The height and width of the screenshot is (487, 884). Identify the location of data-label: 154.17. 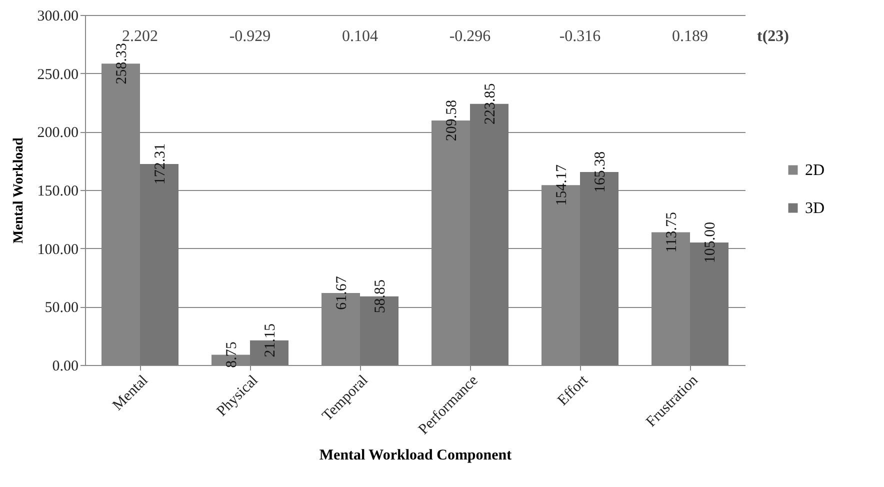
(562, 185).